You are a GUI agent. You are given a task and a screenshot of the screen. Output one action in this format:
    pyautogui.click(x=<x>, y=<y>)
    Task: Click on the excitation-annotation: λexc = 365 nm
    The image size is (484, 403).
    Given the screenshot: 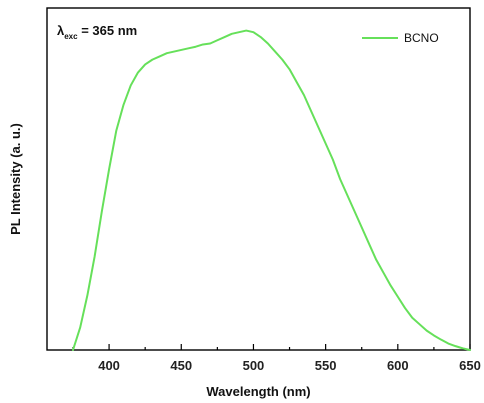 What is the action you would take?
    pyautogui.click(x=97, y=32)
    